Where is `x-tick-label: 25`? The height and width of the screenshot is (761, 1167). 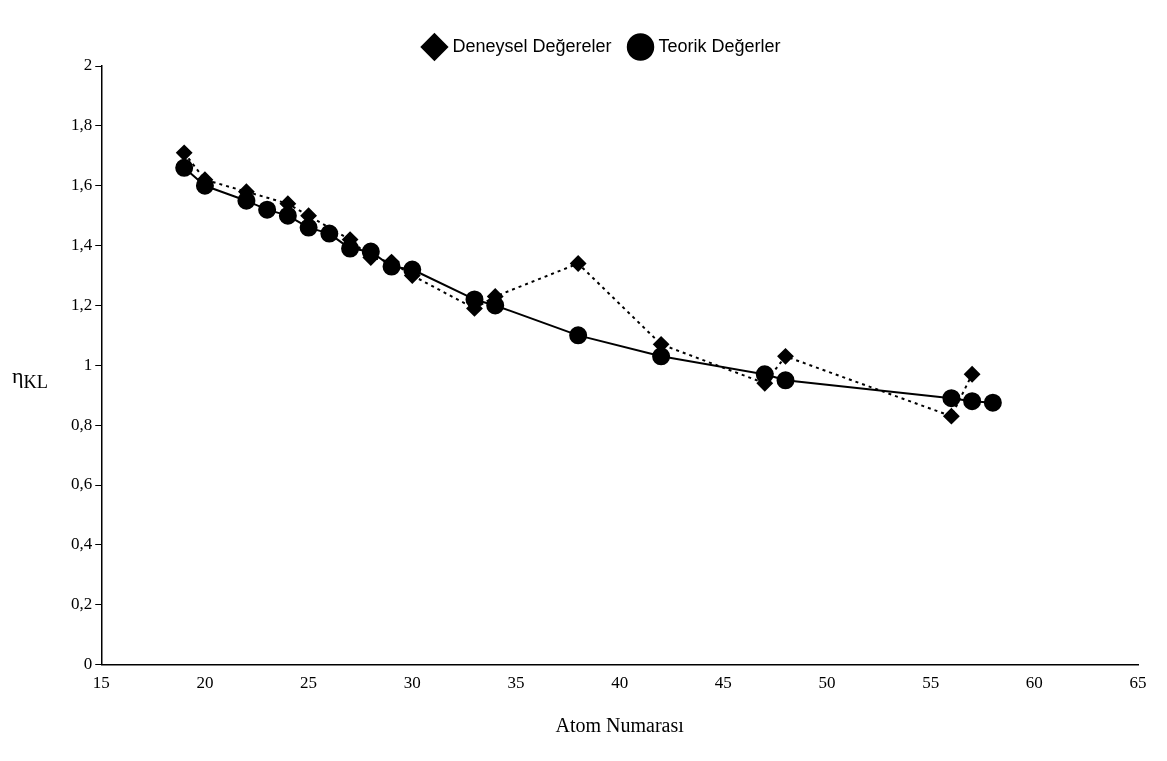
x-tick-label: 25 is located at coordinates (309, 683).